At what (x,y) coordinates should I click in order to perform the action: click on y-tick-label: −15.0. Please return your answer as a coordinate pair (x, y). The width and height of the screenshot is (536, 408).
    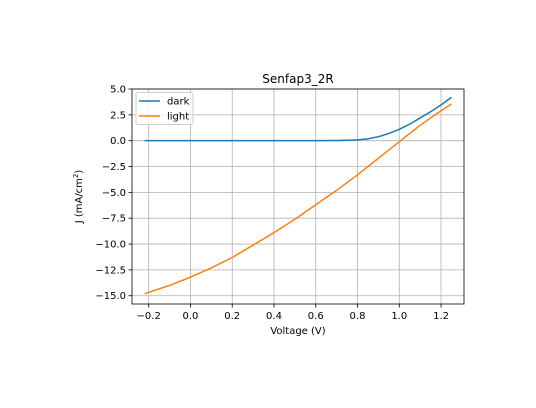
    Looking at the image, I should click on (110, 296).